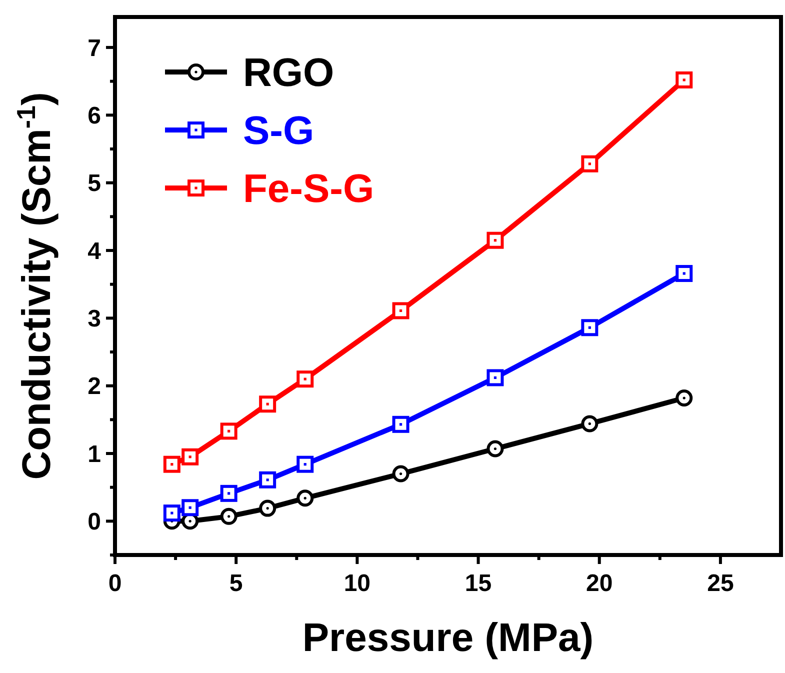  What do you see at coordinates (599, 583) in the screenshot?
I see `x-tick-label: 20` at bounding box center [599, 583].